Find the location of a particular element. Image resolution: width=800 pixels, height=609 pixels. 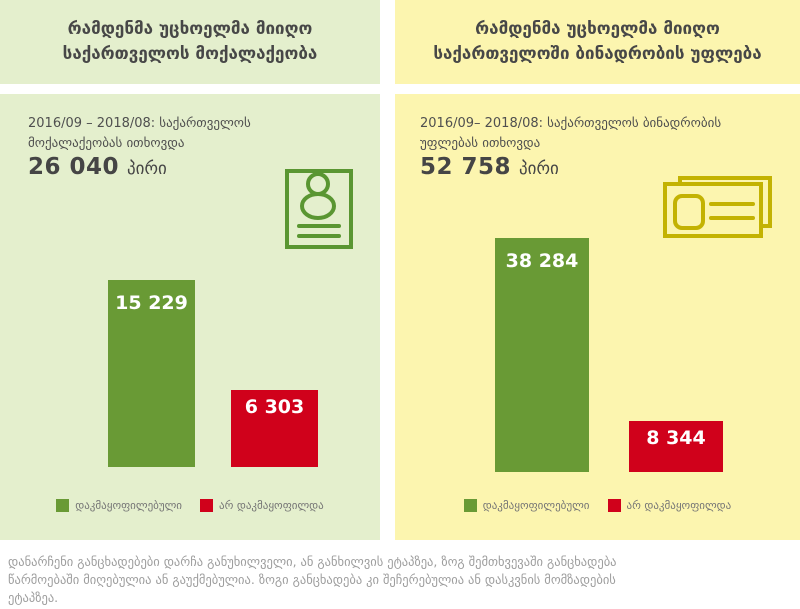

bar-value-label: 38 284 is located at coordinates (542, 261).